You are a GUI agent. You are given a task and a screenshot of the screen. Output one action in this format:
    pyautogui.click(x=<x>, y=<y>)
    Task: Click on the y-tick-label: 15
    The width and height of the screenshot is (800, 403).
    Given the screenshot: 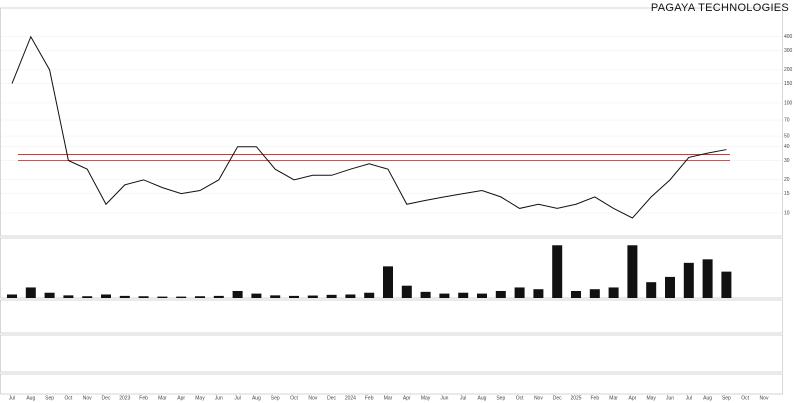 What is the action you would take?
    pyautogui.click(x=787, y=194)
    